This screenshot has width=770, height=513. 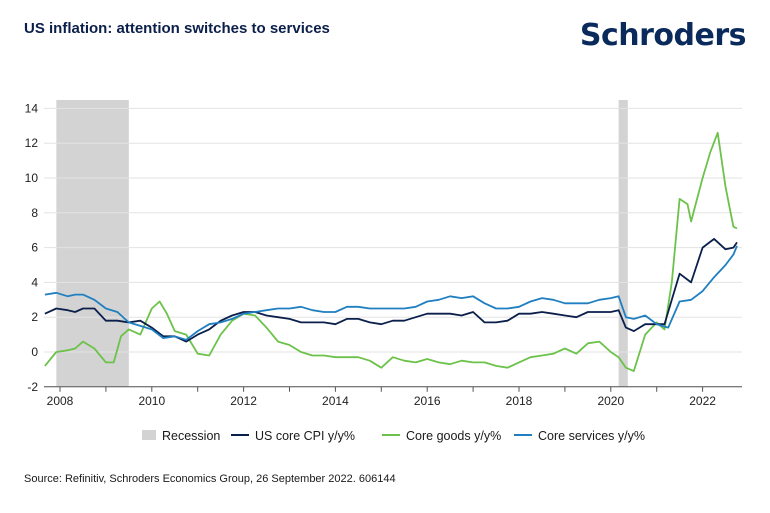 What do you see at coordinates (591, 436) in the screenshot?
I see `legend-label-core-services: Core services y/y%` at bounding box center [591, 436].